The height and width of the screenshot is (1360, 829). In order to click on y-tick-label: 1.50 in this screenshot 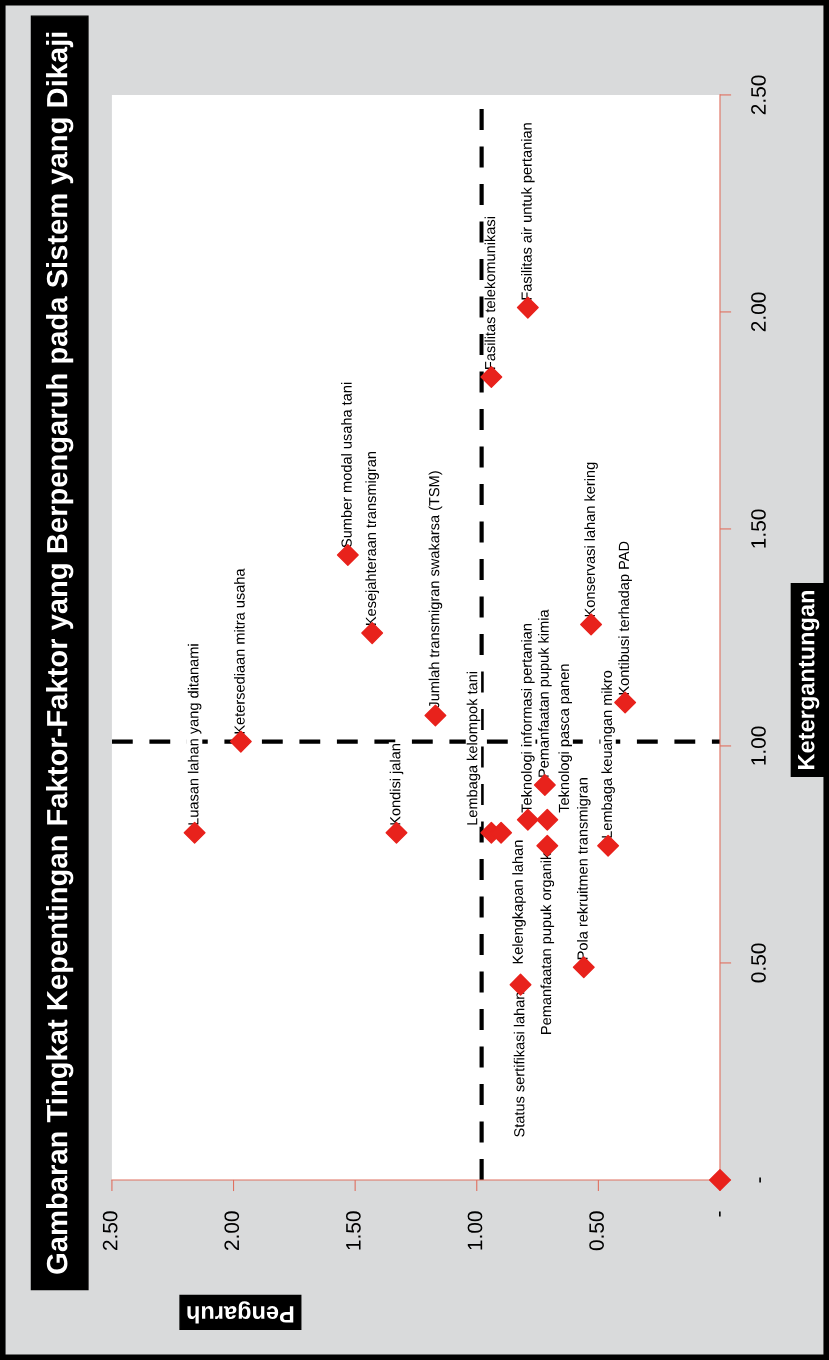, I will do `click(758, 528)`.